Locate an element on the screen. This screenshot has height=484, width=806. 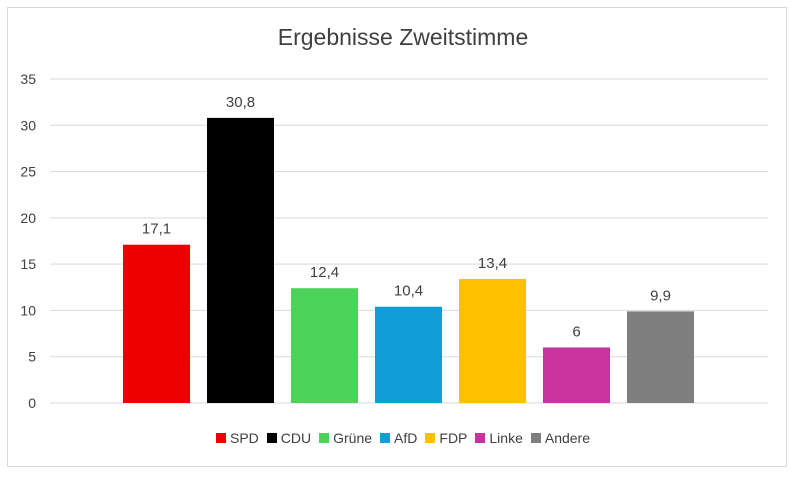
data-label-spd: 17,1 is located at coordinates (156, 229).